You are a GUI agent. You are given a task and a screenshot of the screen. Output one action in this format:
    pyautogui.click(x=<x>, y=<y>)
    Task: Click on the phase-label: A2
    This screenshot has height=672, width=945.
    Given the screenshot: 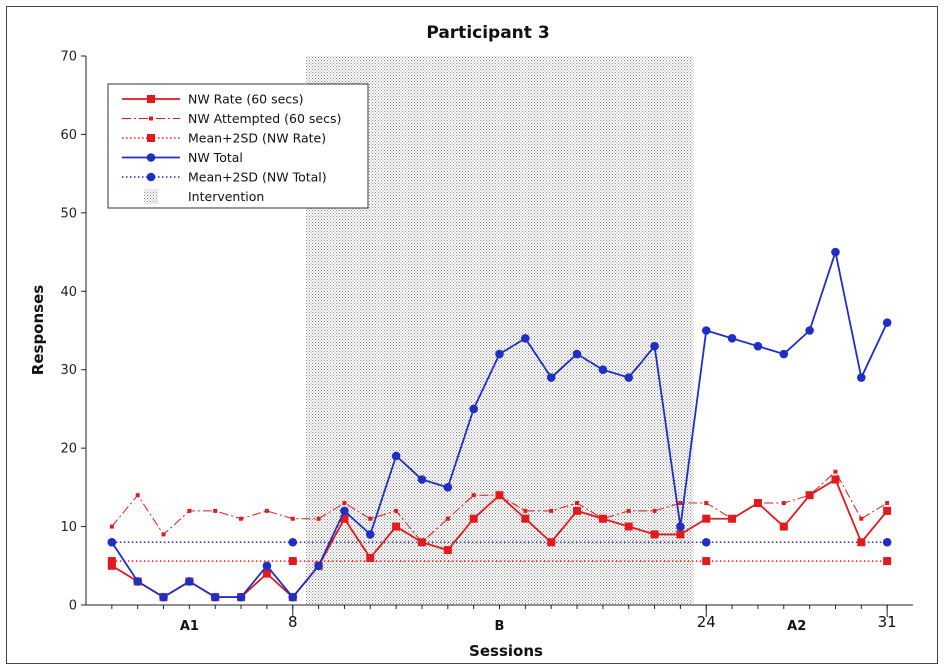 What is the action you would take?
    pyautogui.click(x=796, y=626)
    